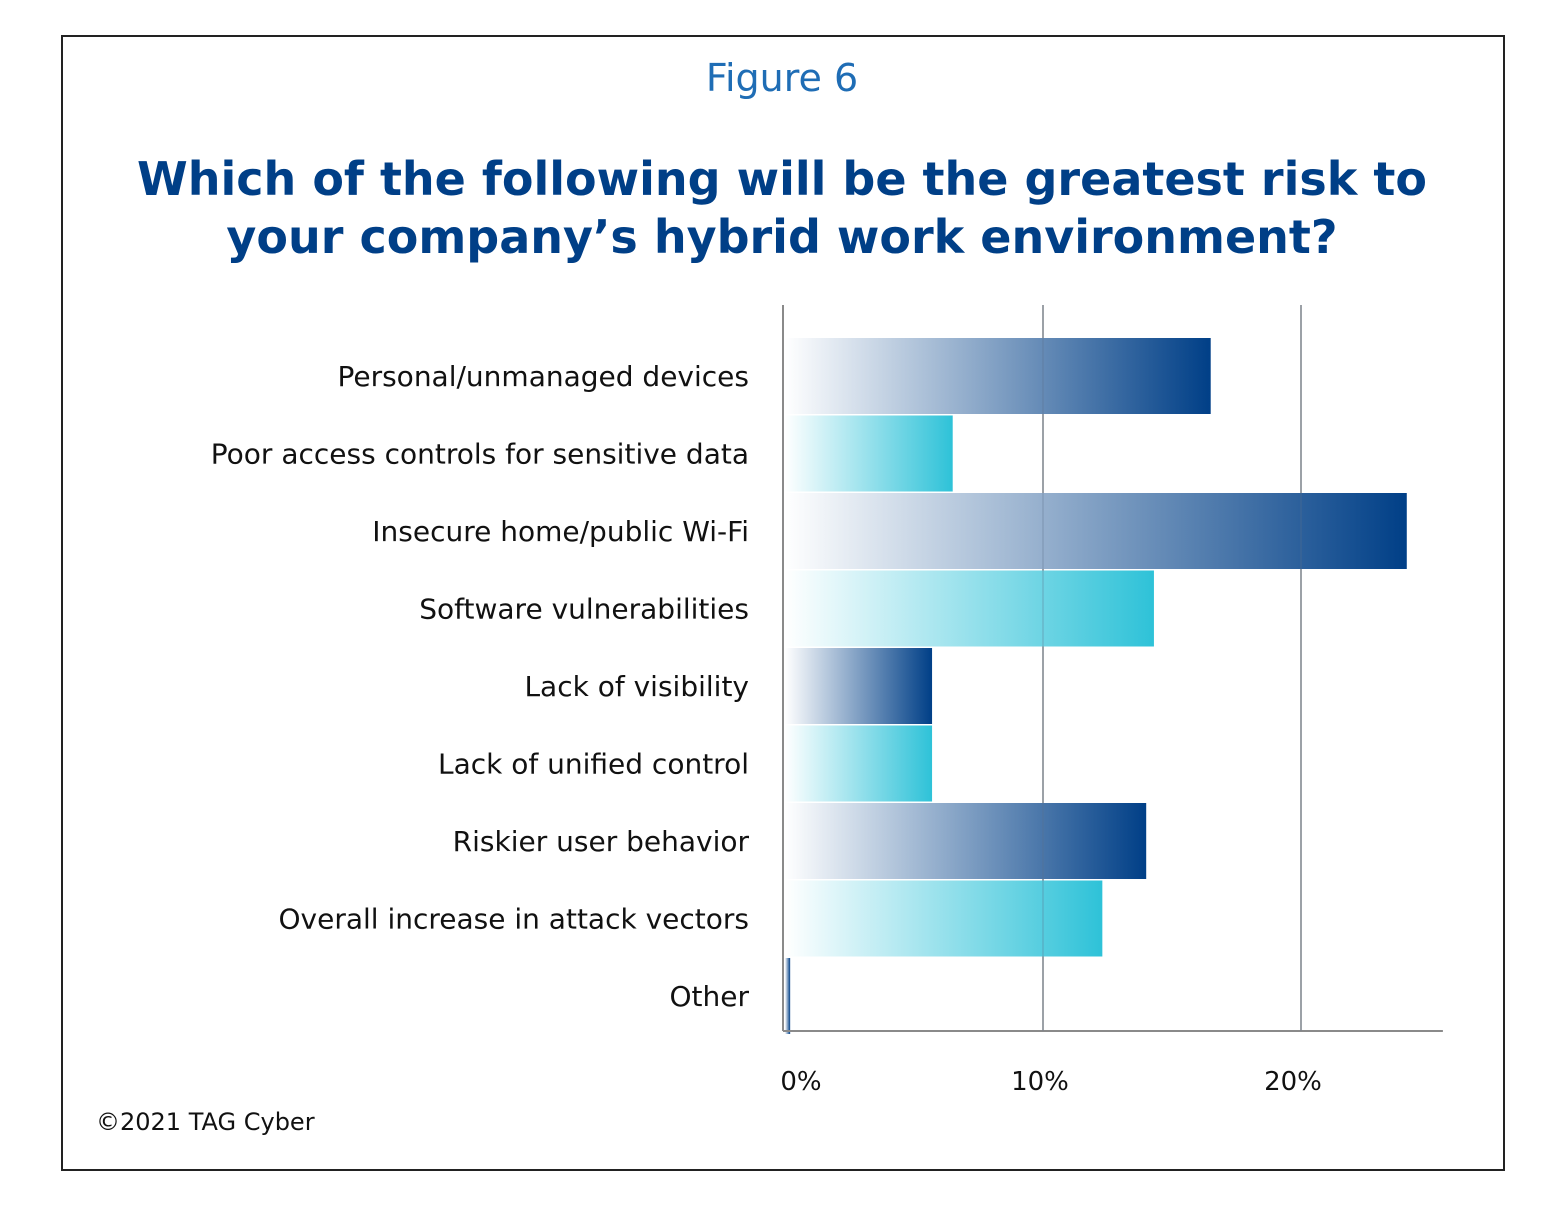 The width and height of the screenshot is (1564, 1229). Describe the element at coordinates (560, 531) in the screenshot. I see `category-label-3: Insecure home/public Wi-Fi` at that location.